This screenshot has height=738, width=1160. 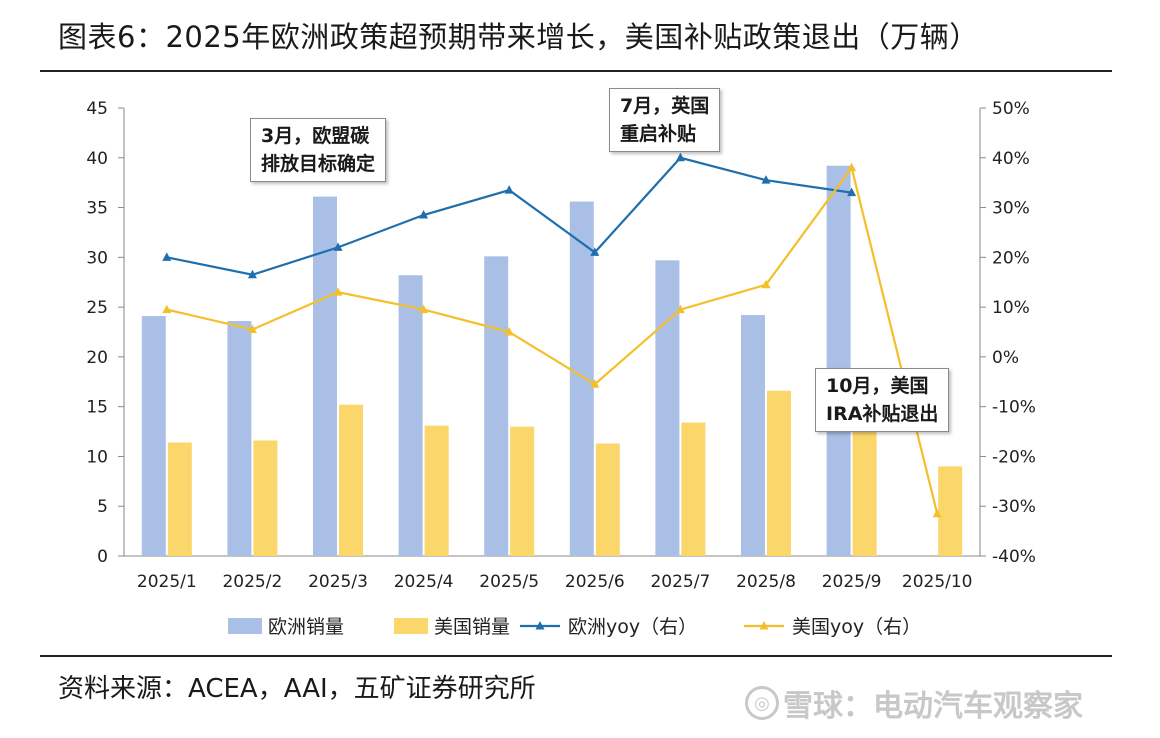 What do you see at coordinates (764, 625) in the screenshot?
I see `legend-us-yoy-marker` at bounding box center [764, 625].